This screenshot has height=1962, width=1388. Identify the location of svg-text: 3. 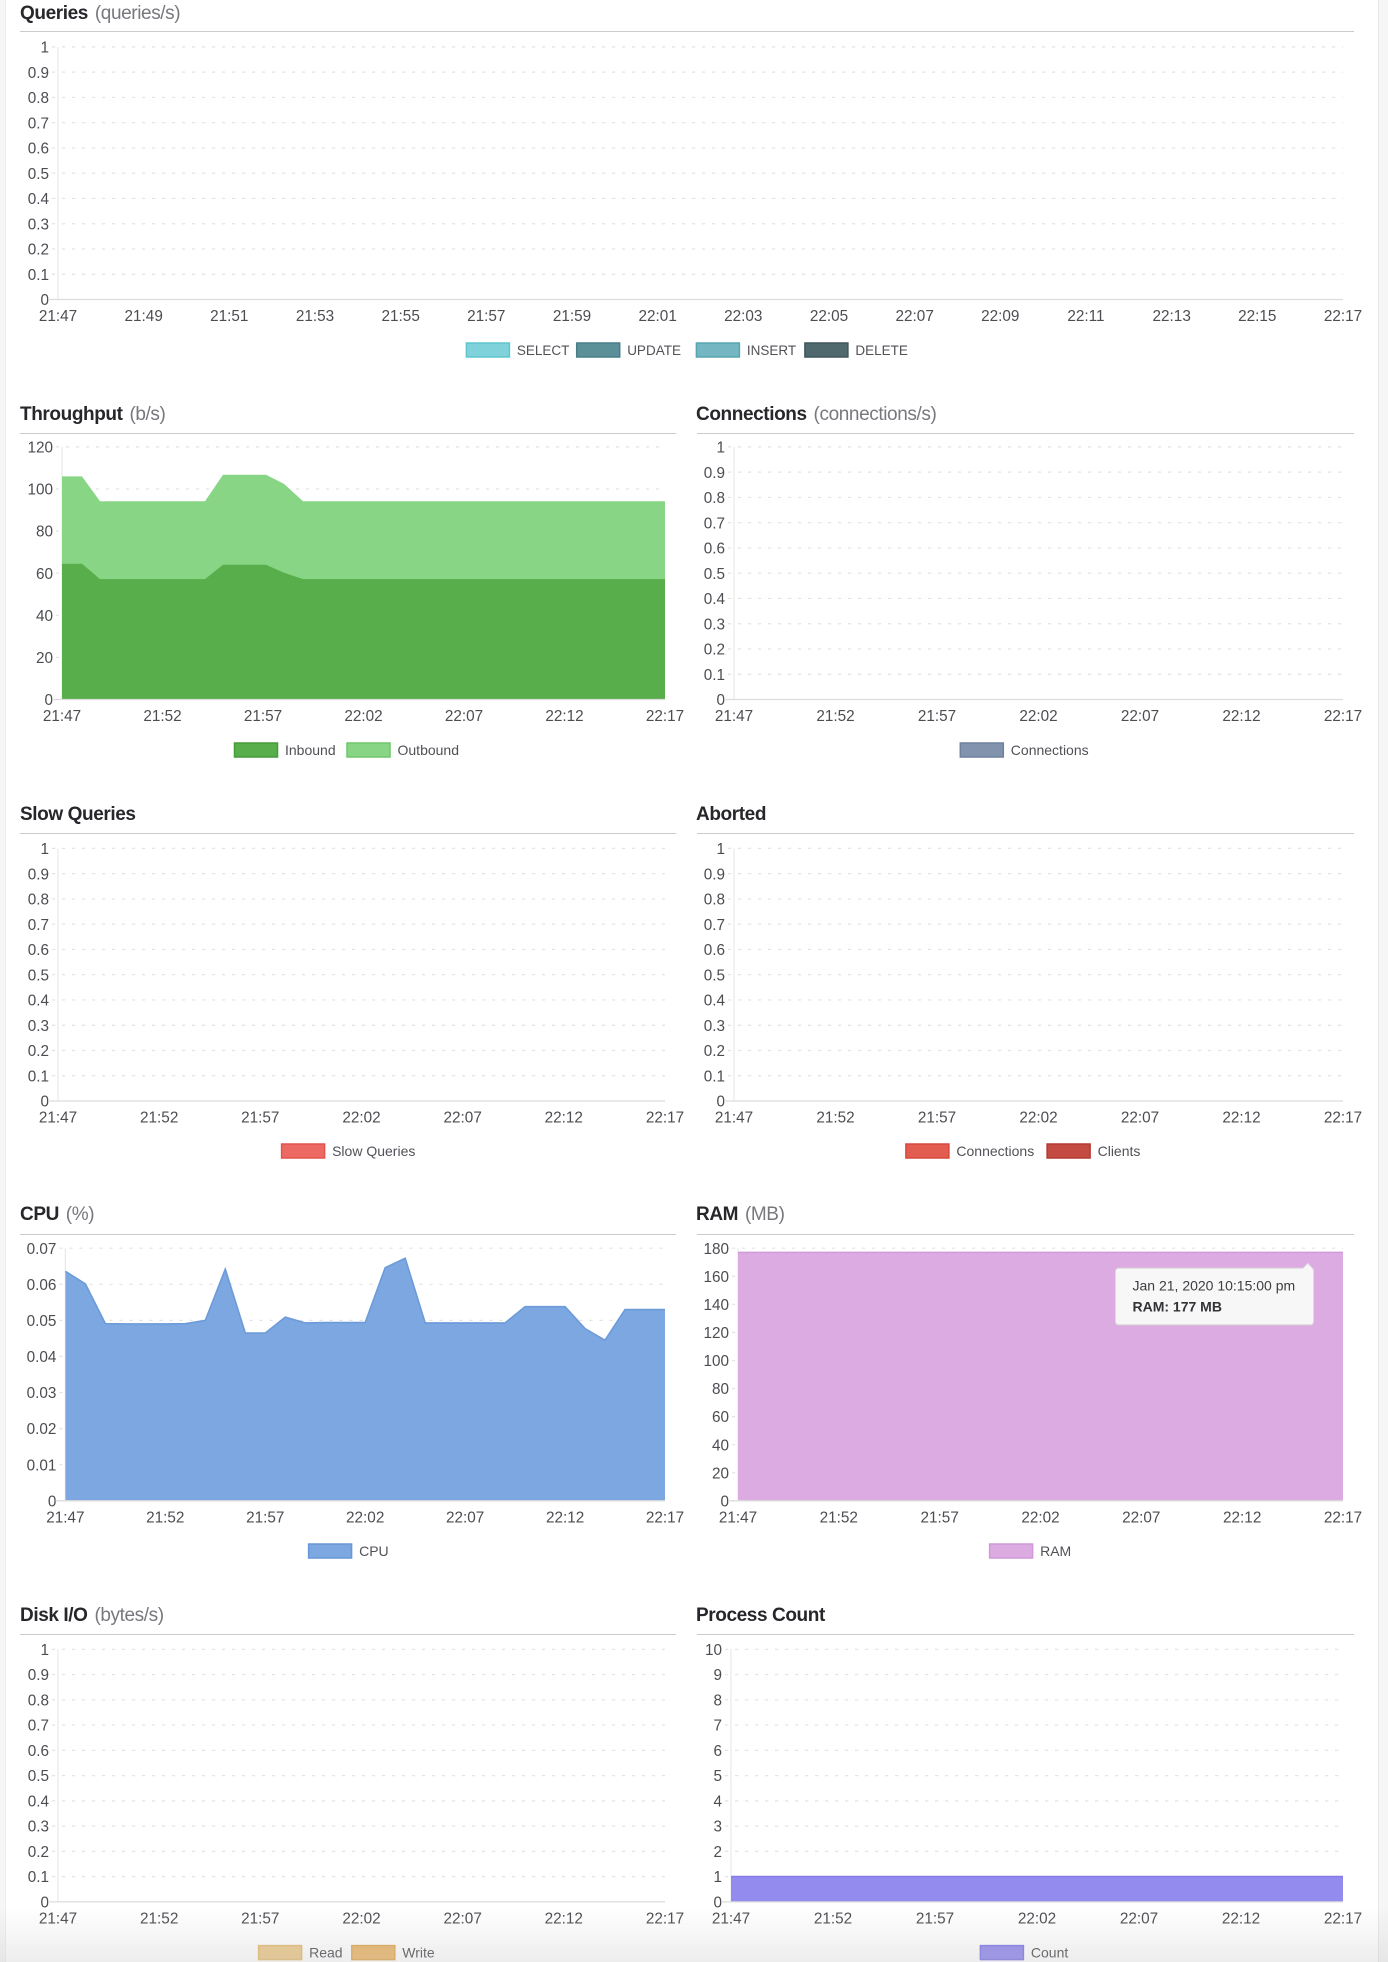
(717, 1827).